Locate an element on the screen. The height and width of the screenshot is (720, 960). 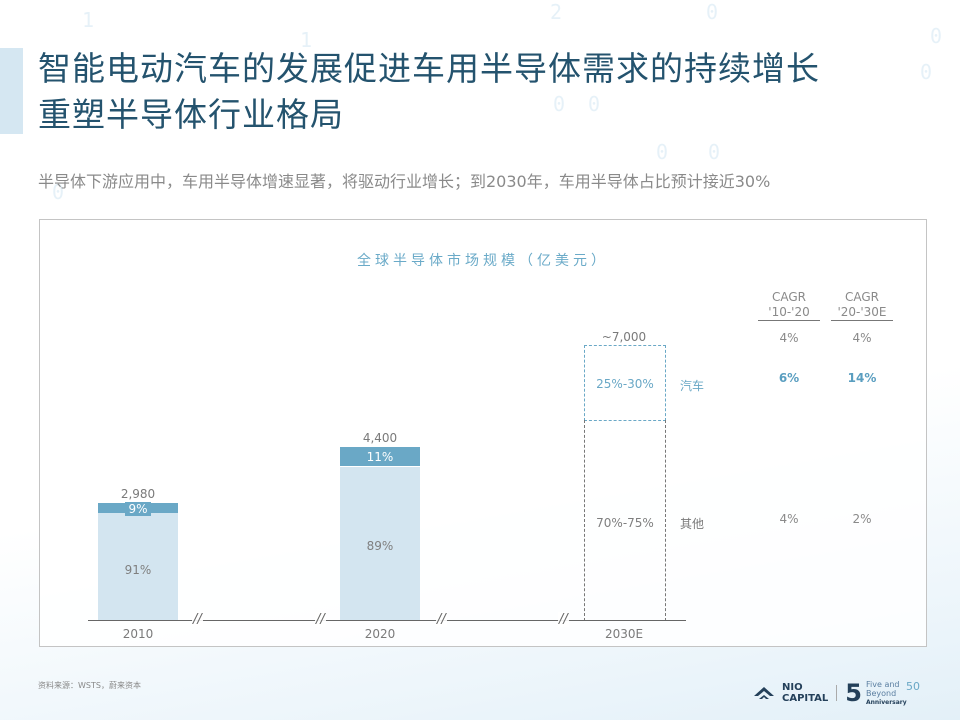
bar-2010: 2,980 9% 91% is located at coordinates (138, 553).